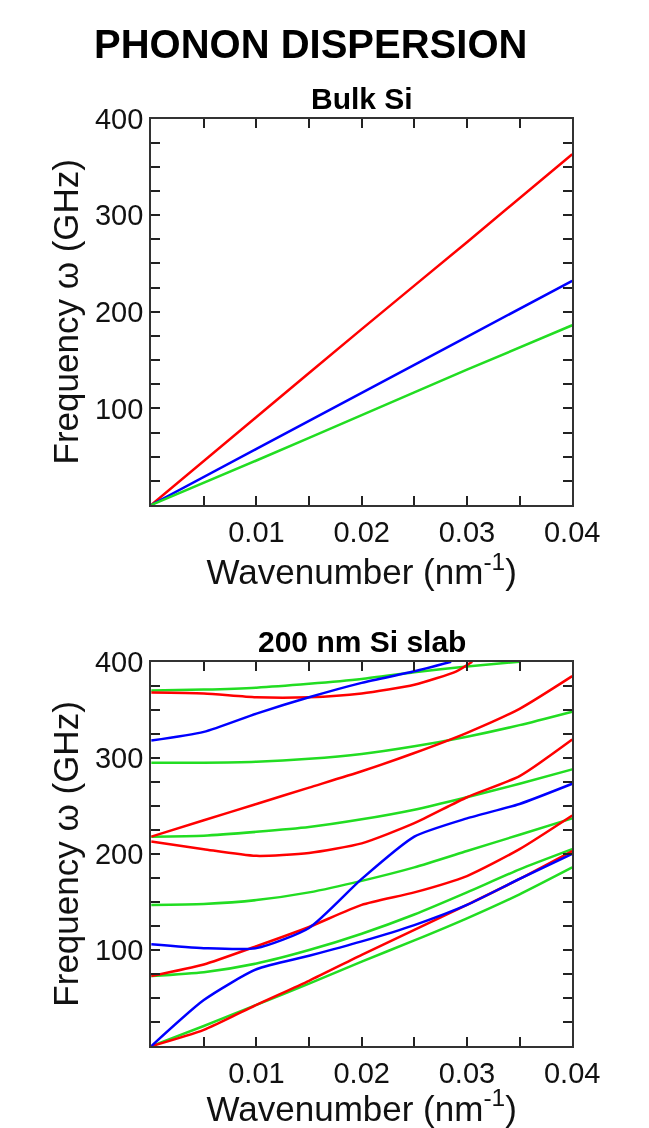  What do you see at coordinates (362, 98) in the screenshot?
I see `chart-subtitle: Bulk Si` at bounding box center [362, 98].